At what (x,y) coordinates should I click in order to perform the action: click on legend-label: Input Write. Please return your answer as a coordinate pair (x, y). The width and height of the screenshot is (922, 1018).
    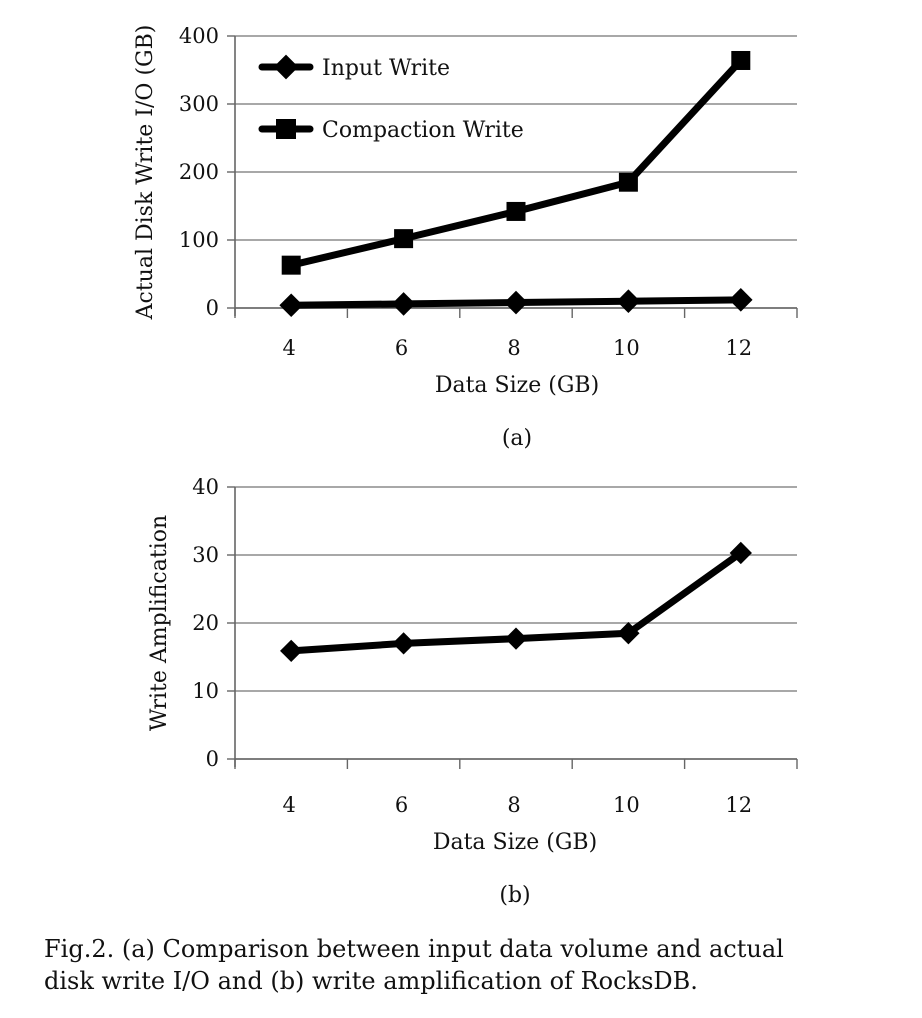
    Looking at the image, I should click on (386, 68).